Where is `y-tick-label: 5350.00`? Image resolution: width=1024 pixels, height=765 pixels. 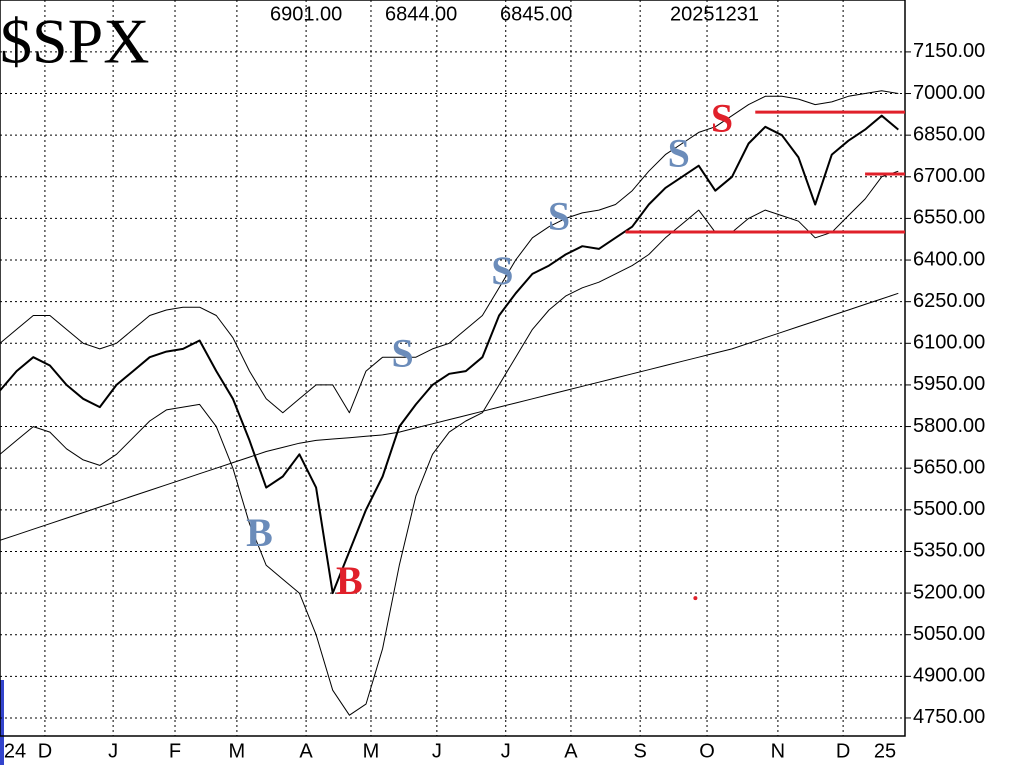
y-tick-label: 5350.00 is located at coordinates (949, 551).